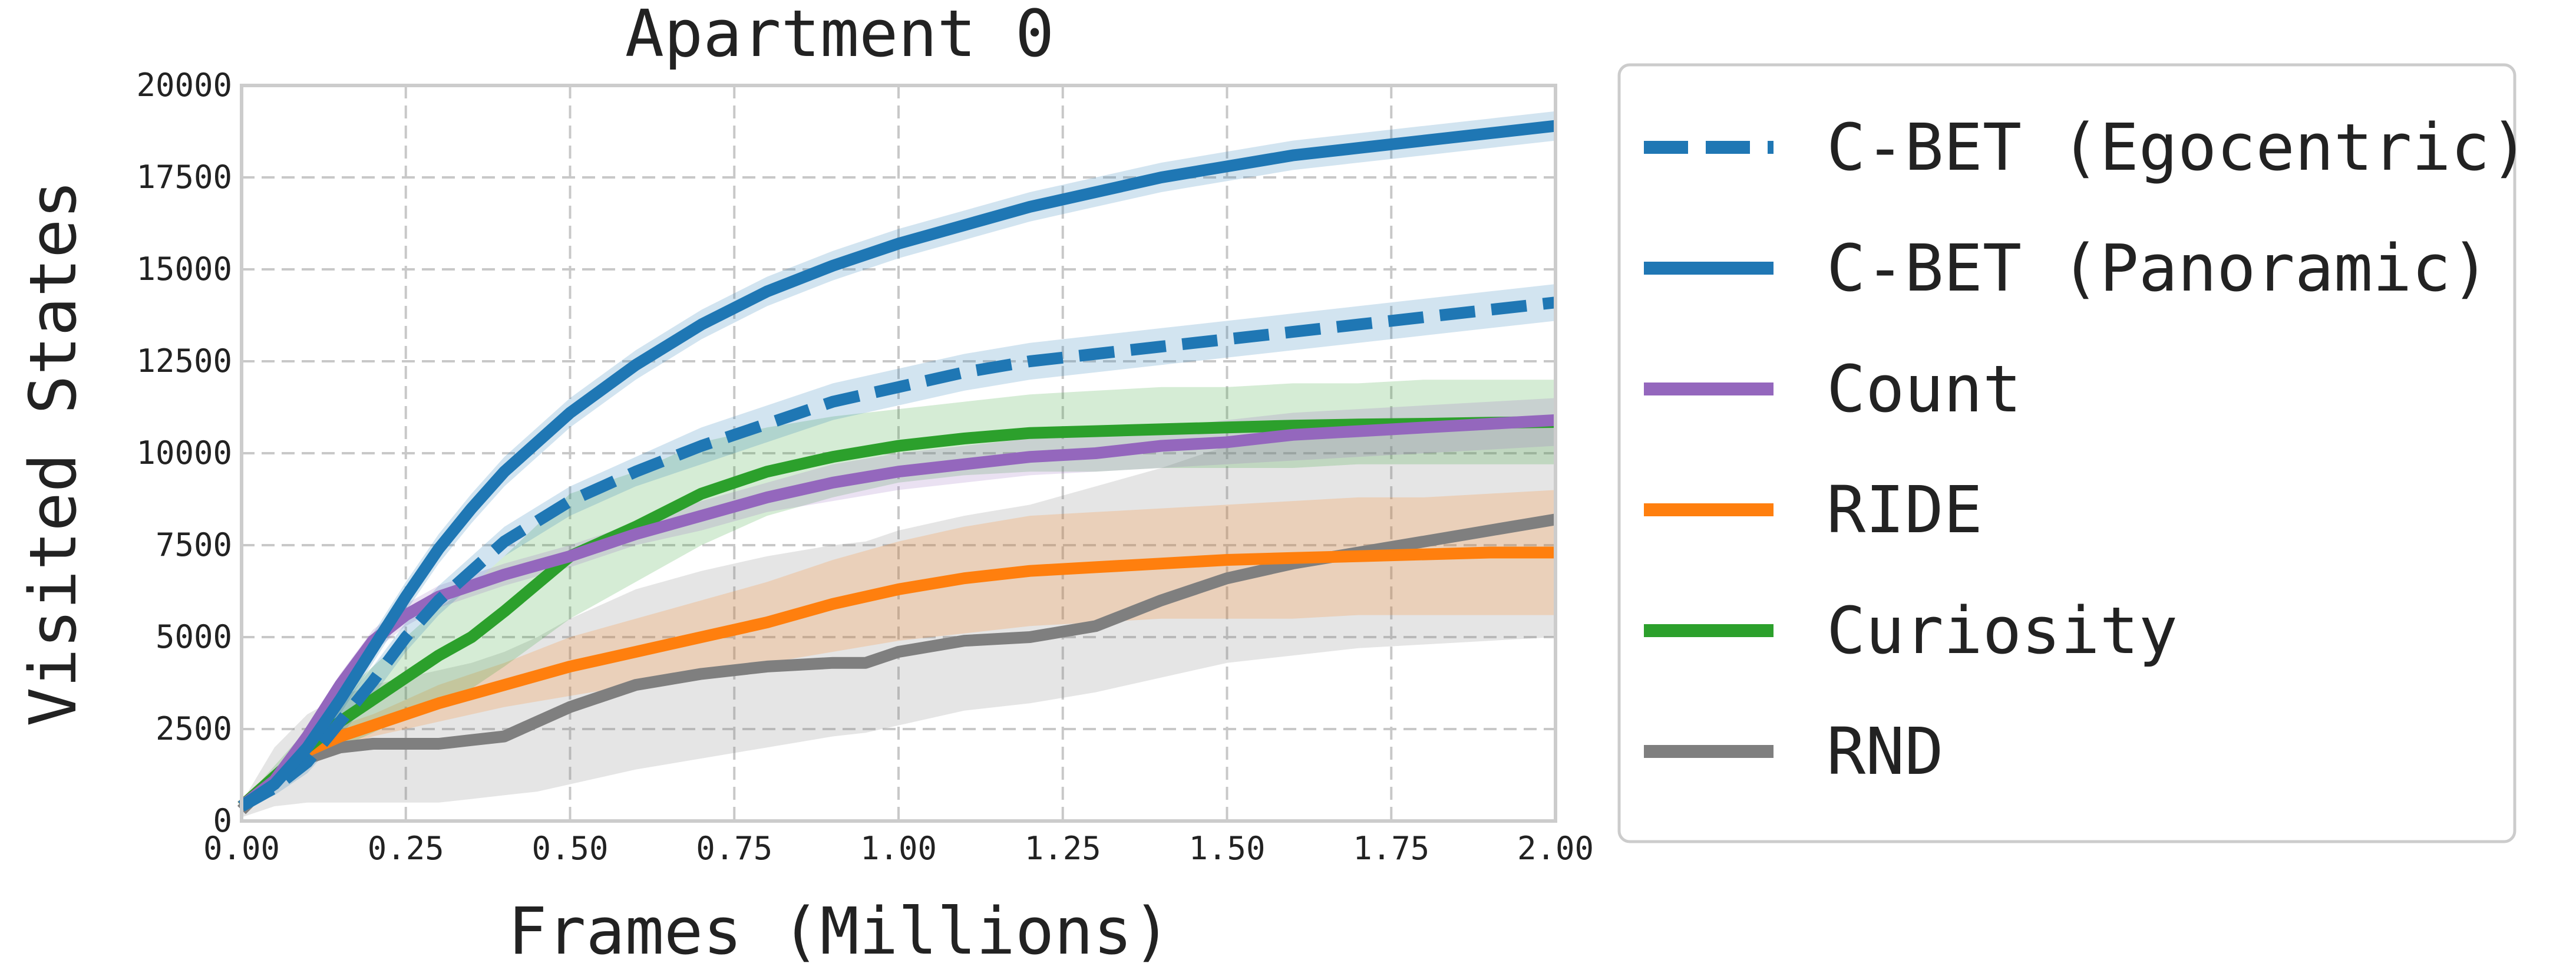 Image resolution: width=2576 pixels, height=976 pixels. What do you see at coordinates (184, 177) in the screenshot?
I see `y-tick-label: 17500` at bounding box center [184, 177].